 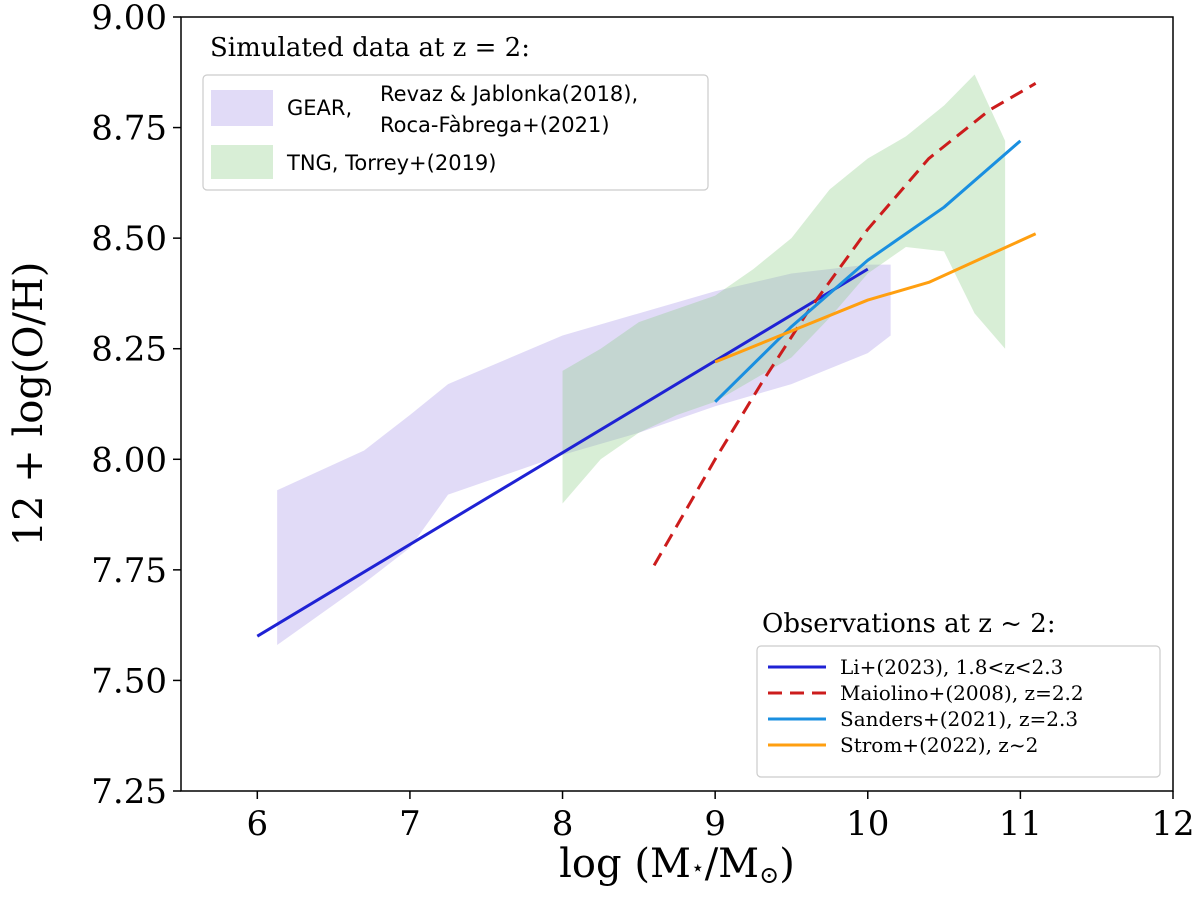 I want to click on legend-observations-box, so click(x=958, y=711).